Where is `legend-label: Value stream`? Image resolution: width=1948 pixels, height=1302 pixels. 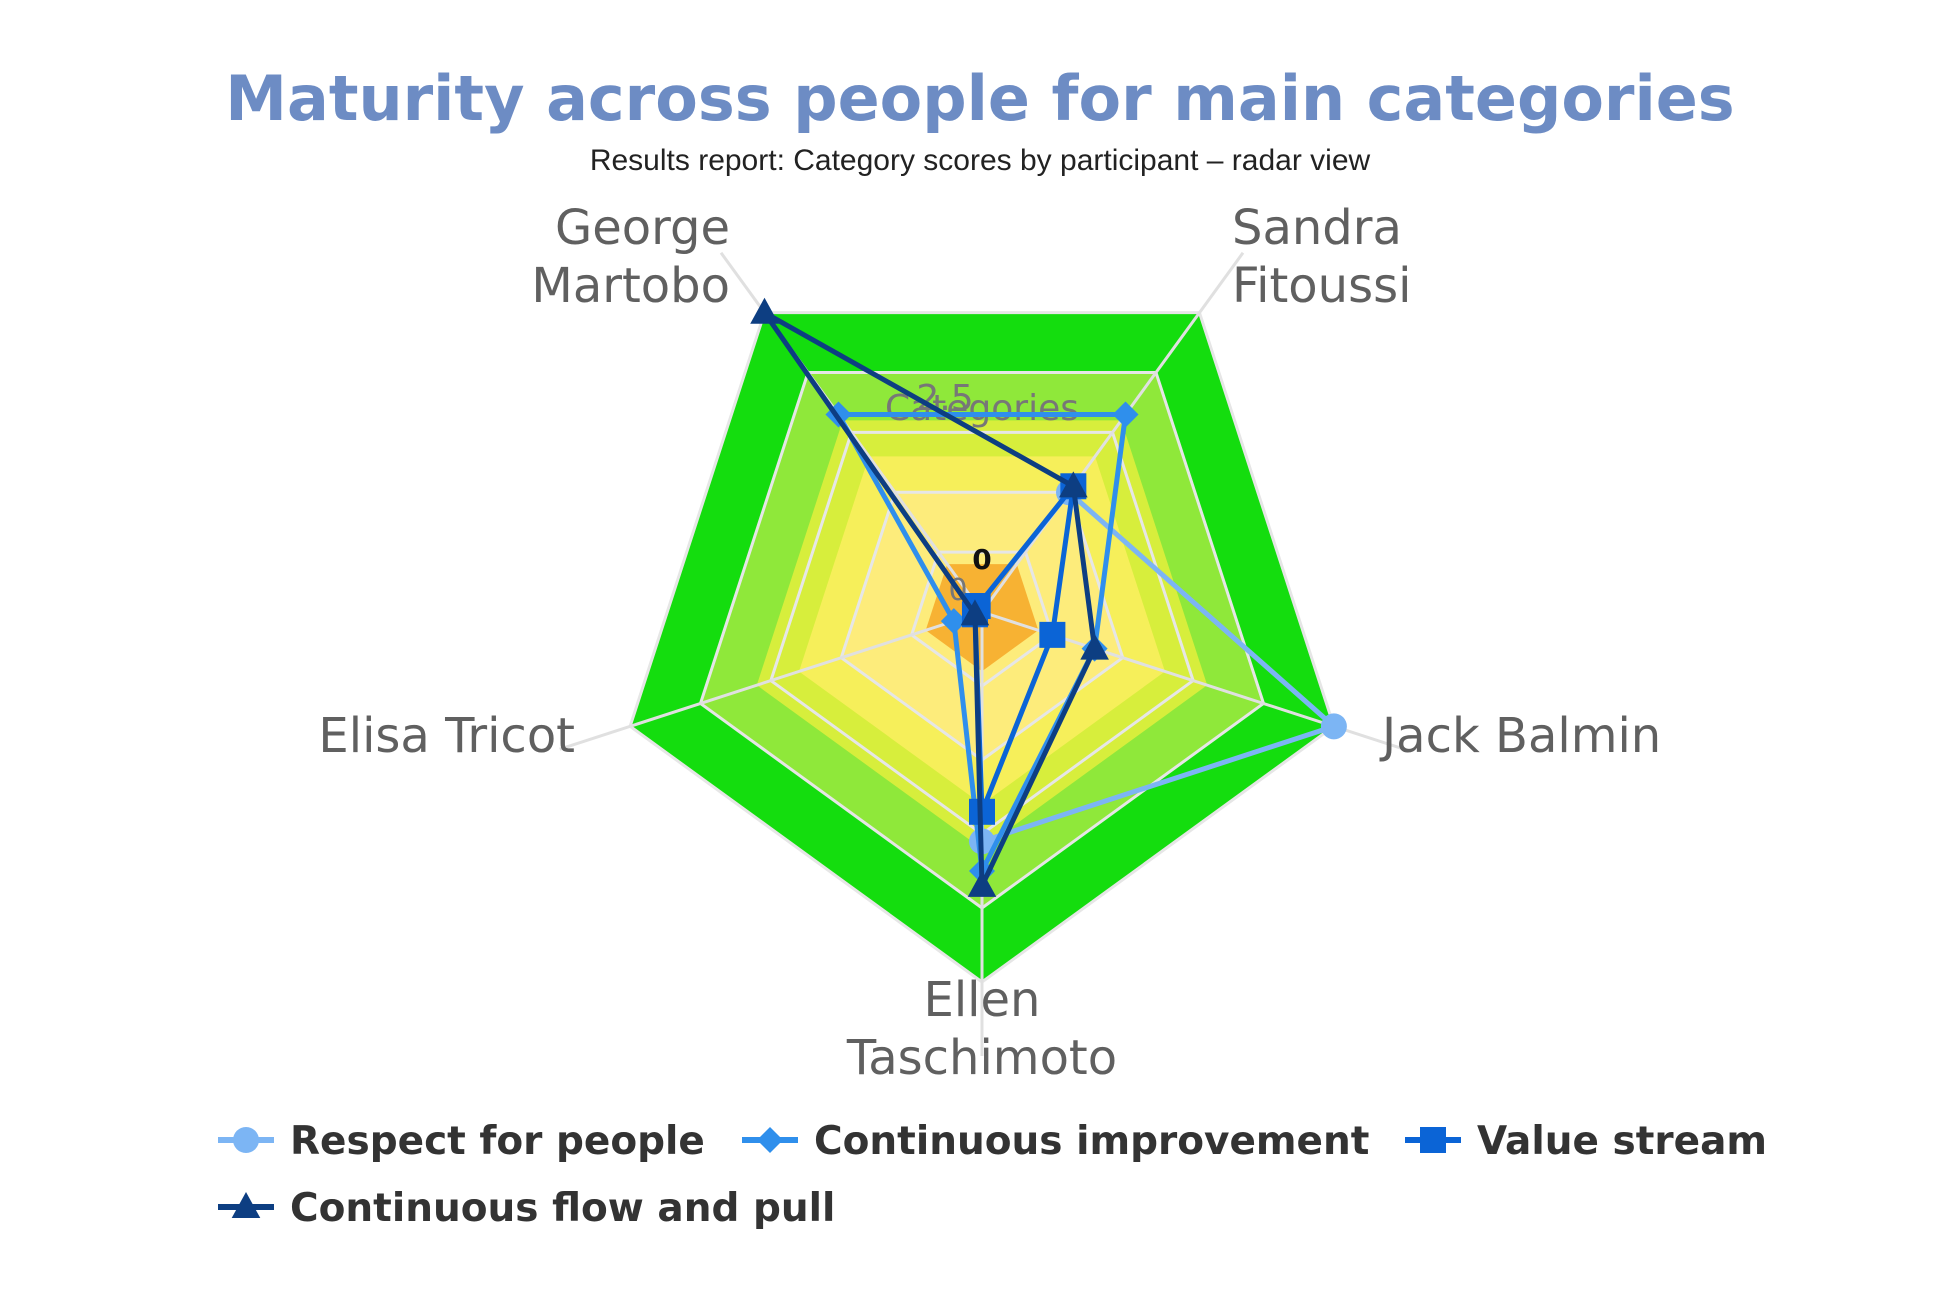 legend-label: Value stream is located at coordinates (1622, 1141).